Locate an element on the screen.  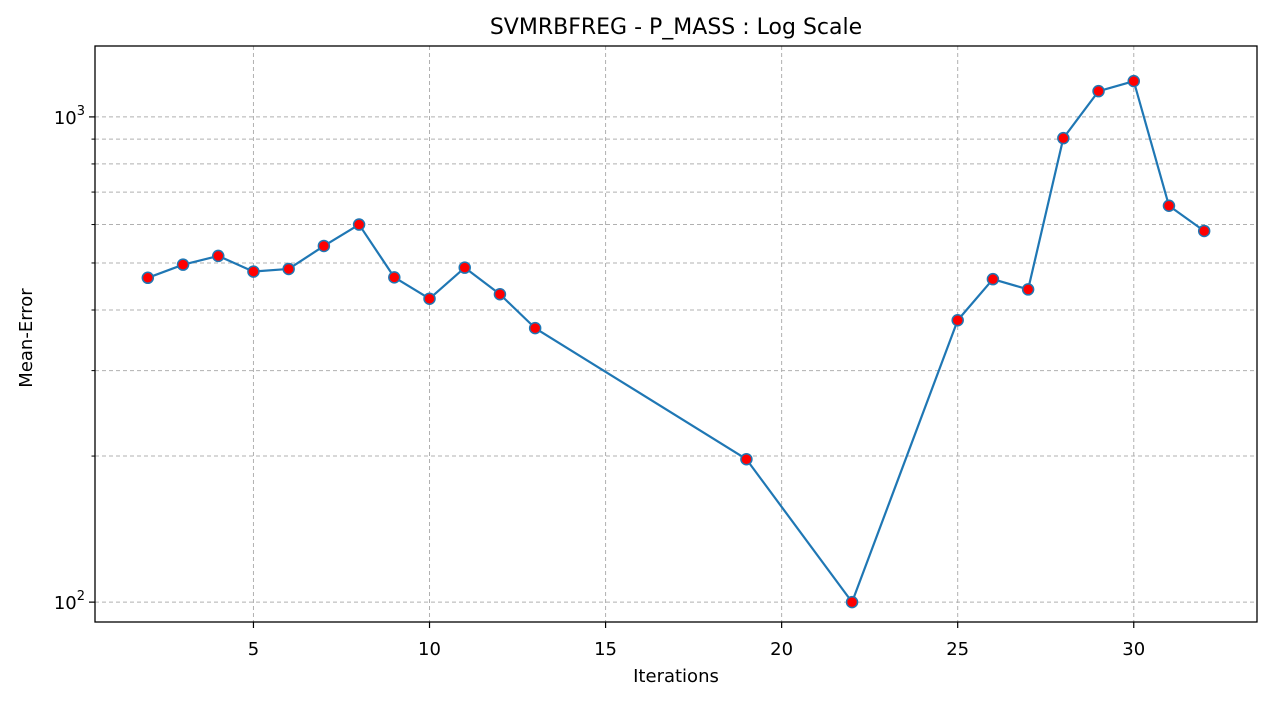
y-axis-label: Mean-Error is located at coordinates (26, 338).